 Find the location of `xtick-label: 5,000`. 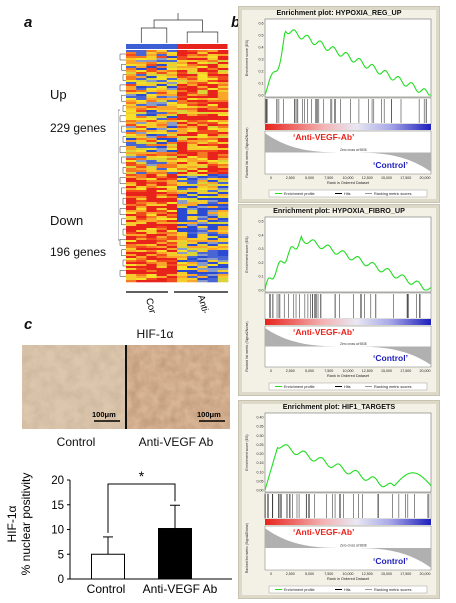

xtick-label: 5,000 is located at coordinates (309, 178).